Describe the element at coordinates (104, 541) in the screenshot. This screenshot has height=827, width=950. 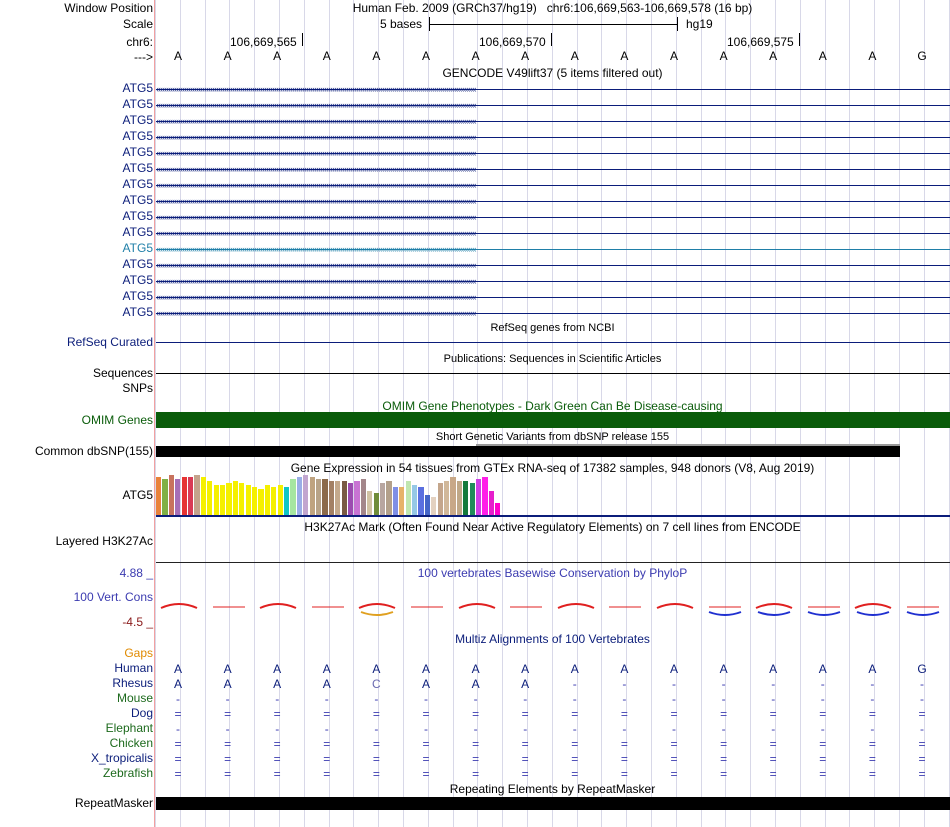
I see `h3k27-label: Layered H3K27Ac` at that location.